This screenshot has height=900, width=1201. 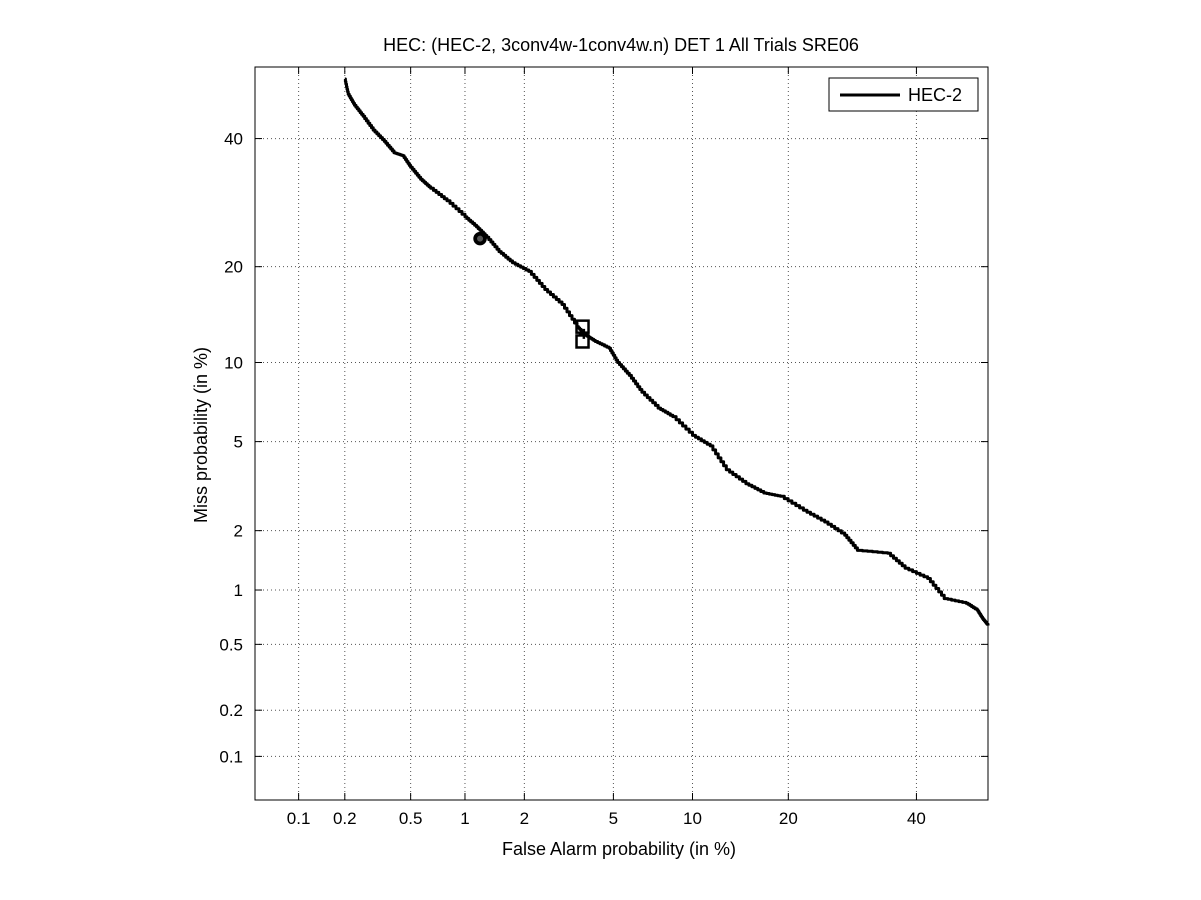 I want to click on y-tick-label: 10, so click(x=233, y=362).